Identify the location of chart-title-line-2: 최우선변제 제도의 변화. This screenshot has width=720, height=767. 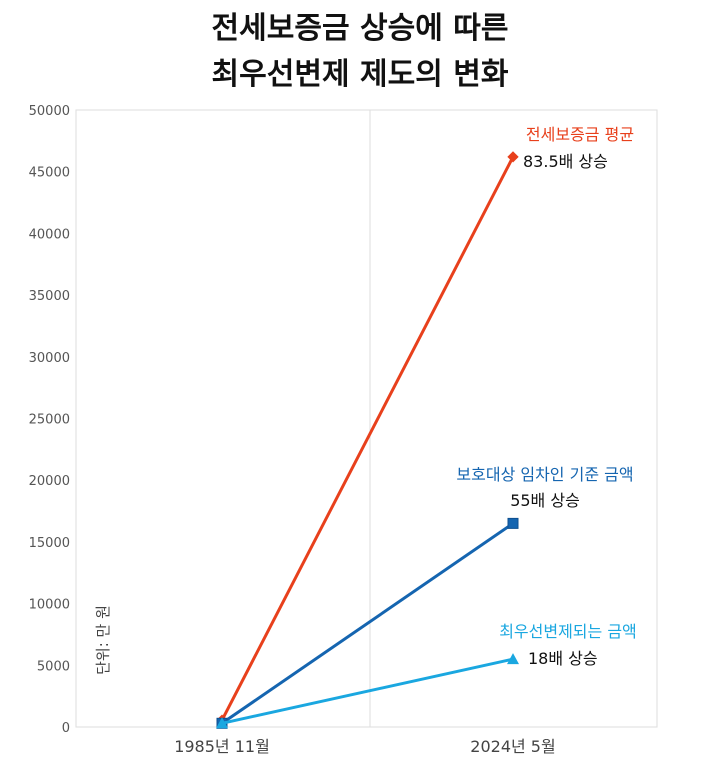
(360, 74).